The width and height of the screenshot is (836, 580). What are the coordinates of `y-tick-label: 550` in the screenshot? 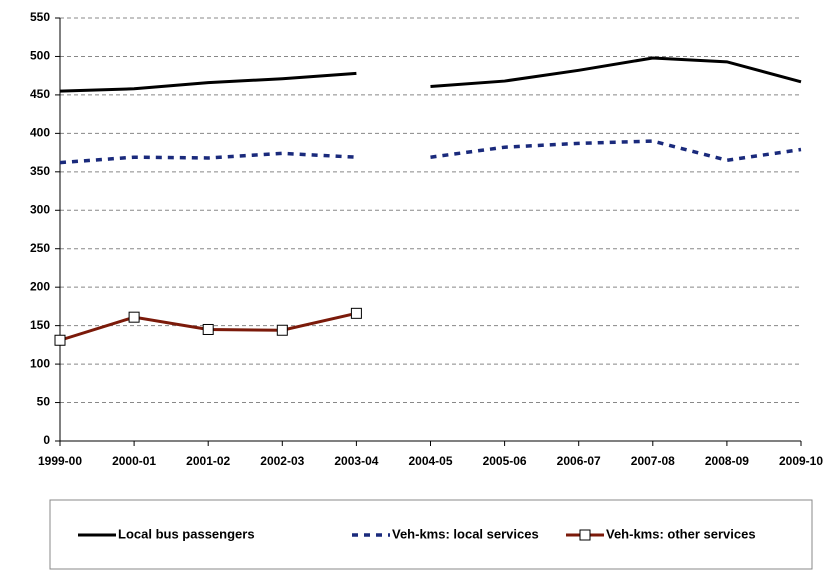 It's located at (40, 17).